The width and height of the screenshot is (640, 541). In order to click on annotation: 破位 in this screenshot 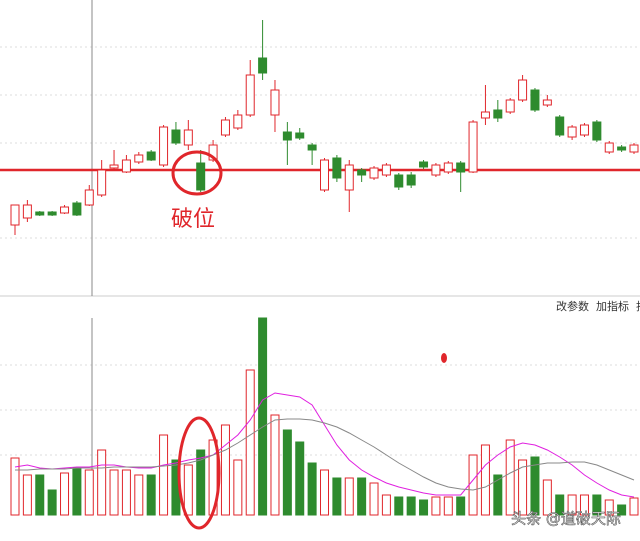, I will do `click(193, 219)`.